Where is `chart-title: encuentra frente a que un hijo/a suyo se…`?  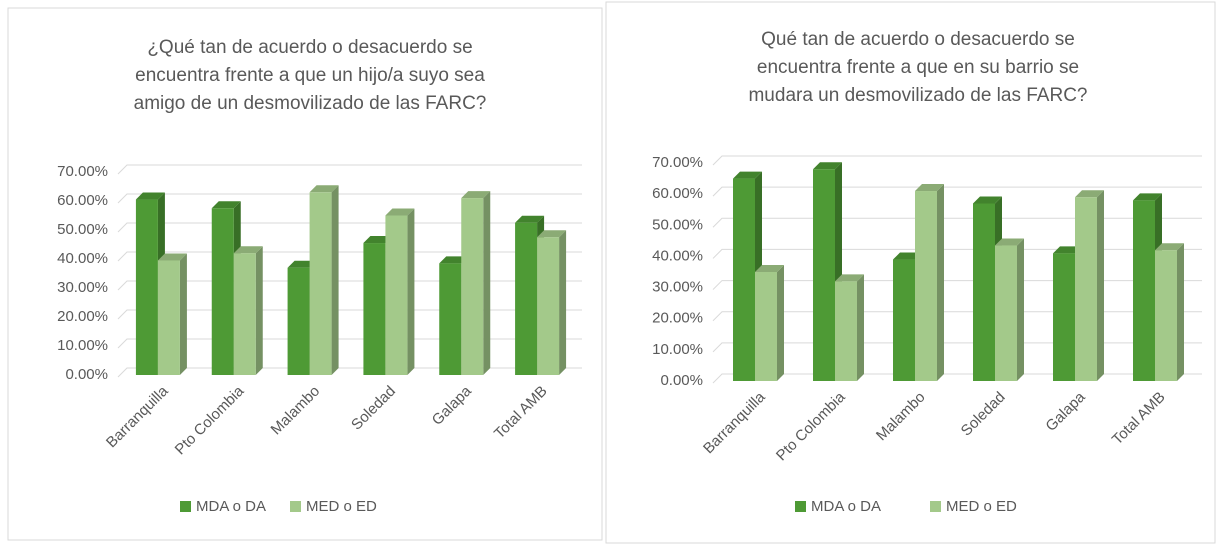
chart-title: encuentra frente a que un hijo/a suyo se… is located at coordinates (310, 75).